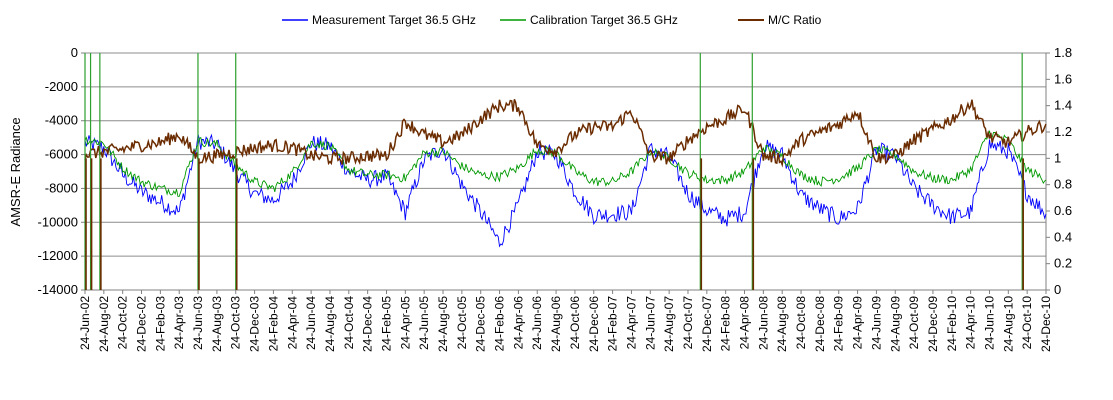 The width and height of the screenshot is (1113, 400). Describe the element at coordinates (688, 323) in the screenshot. I see `x-tick-label: 24-Oct-07` at that location.